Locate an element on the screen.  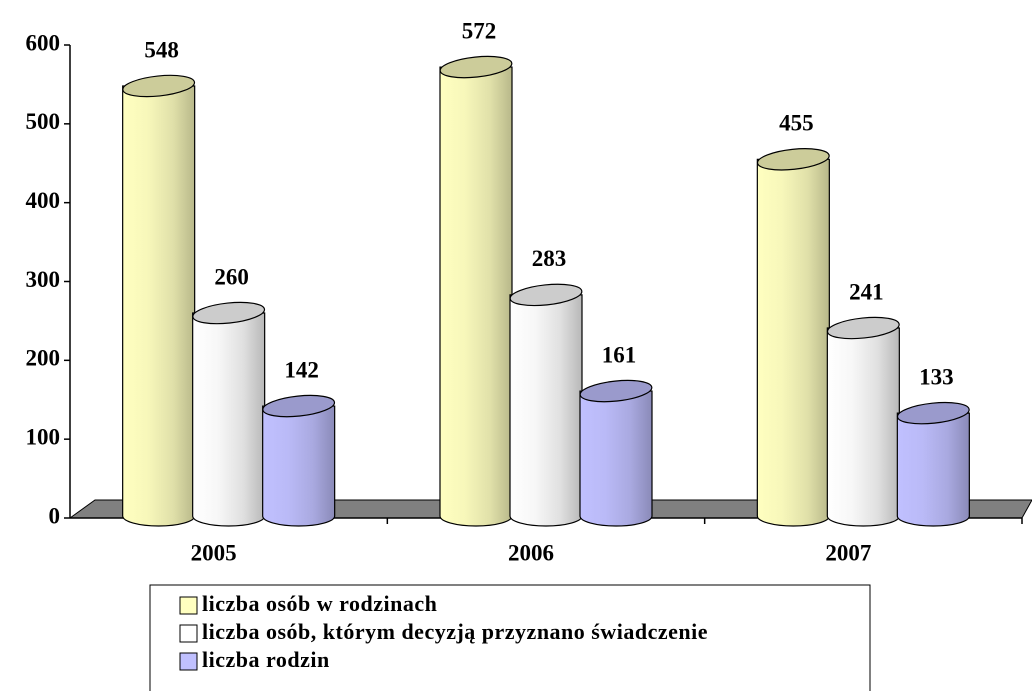
data-label: 572 is located at coordinates (479, 30).